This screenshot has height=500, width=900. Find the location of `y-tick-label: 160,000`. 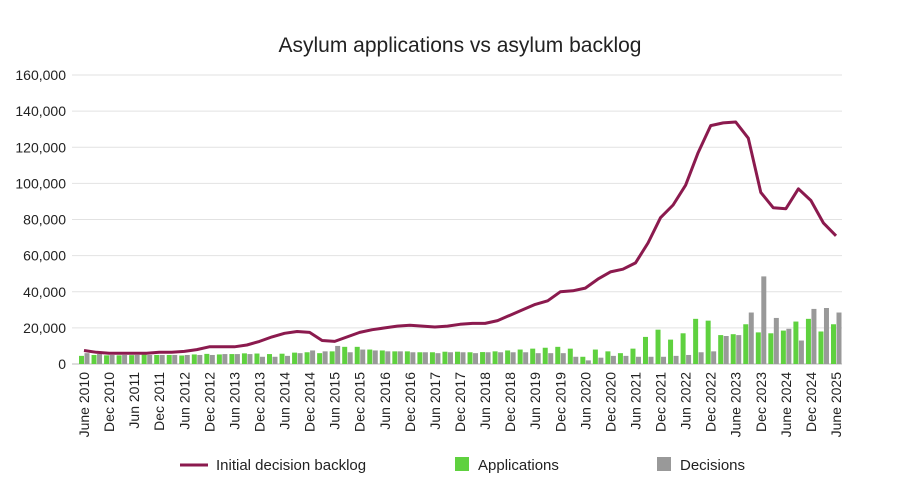

y-tick-label: 160,000 is located at coordinates (40, 75).